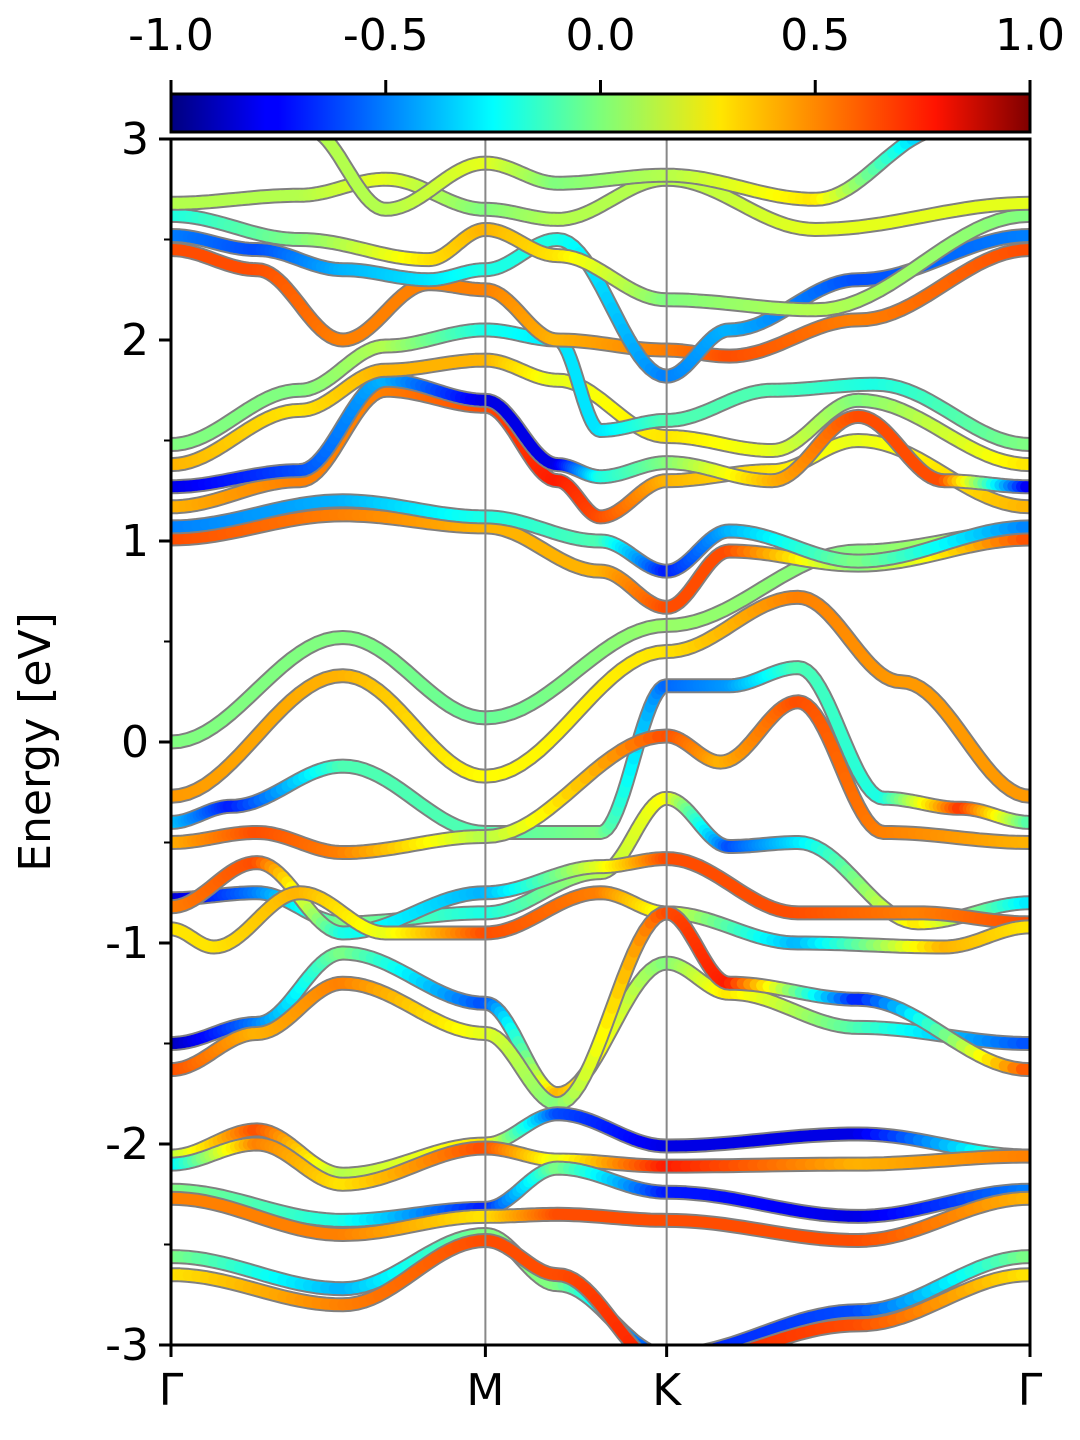 The height and width of the screenshot is (1440, 1080). What do you see at coordinates (601, 35) in the screenshot?
I see `colorbar-tick-label: 0.0` at bounding box center [601, 35].